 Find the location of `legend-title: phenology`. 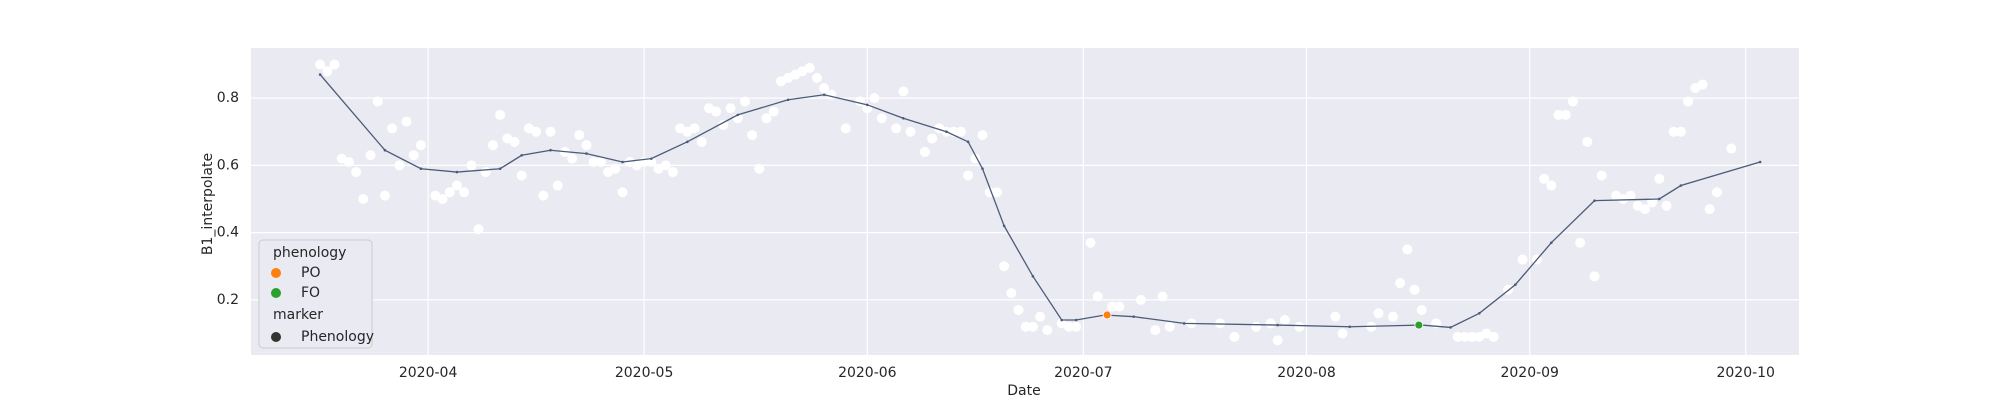

legend-title: phenology is located at coordinates (309, 253).